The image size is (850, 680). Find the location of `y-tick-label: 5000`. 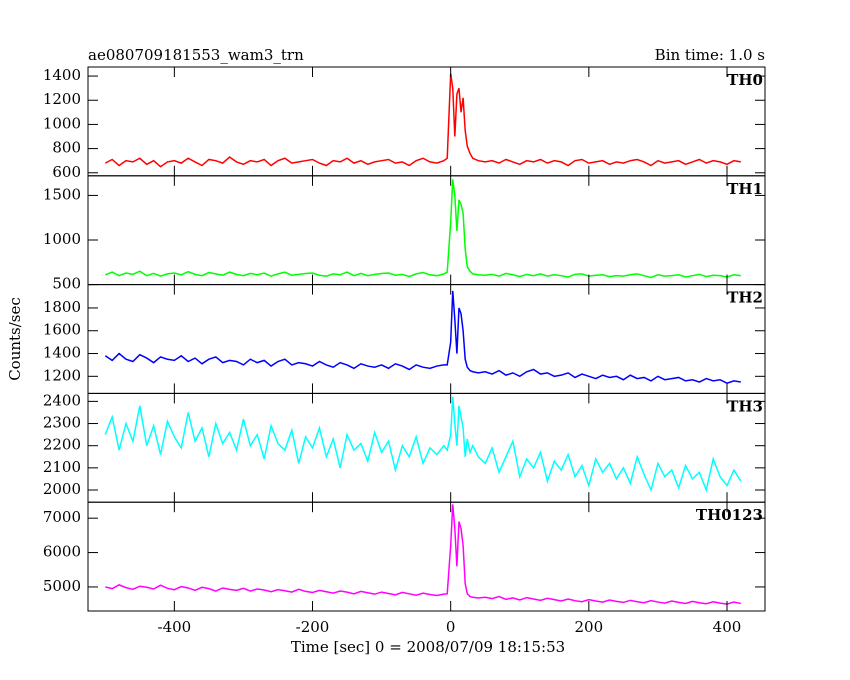

y-tick-label: 5000 is located at coordinates (62, 586).